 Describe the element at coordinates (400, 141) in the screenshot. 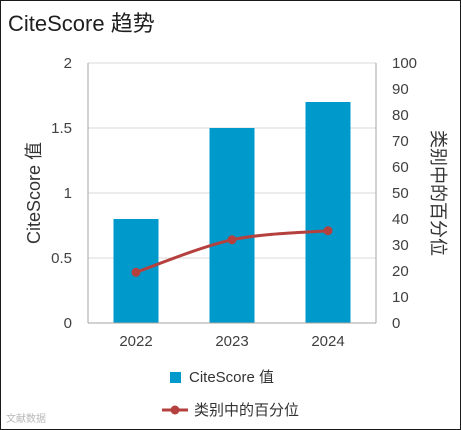

I see `right-tick-label: 70` at that location.